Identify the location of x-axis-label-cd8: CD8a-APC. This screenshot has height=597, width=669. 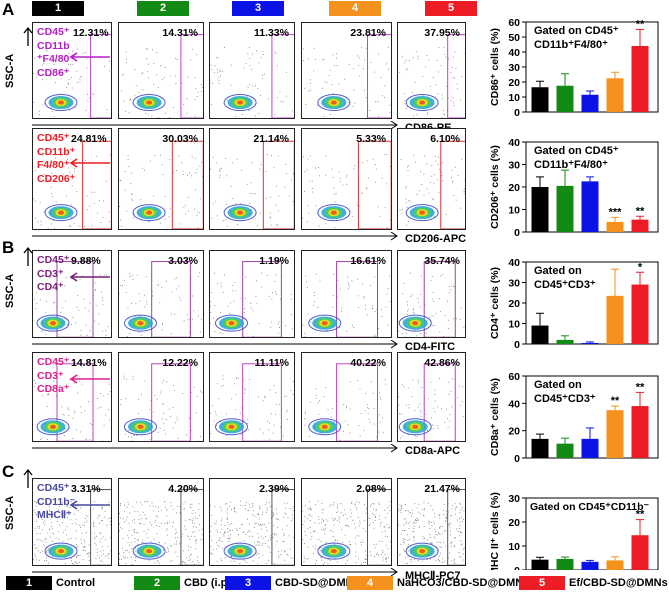
(433, 451).